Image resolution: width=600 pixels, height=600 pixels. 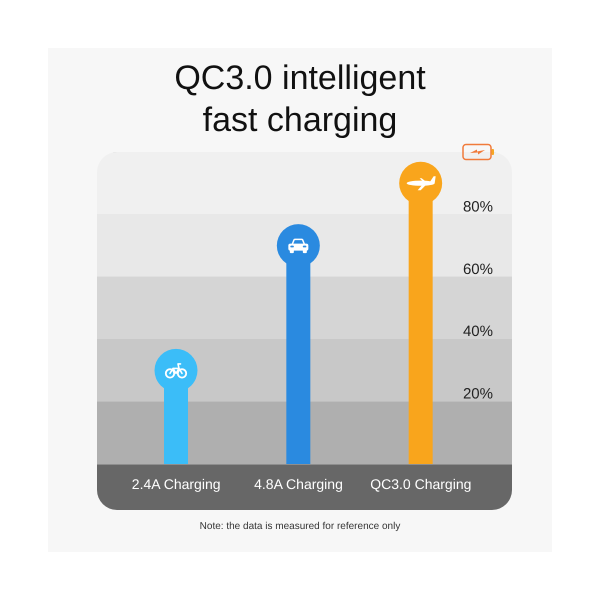 I want to click on x-tick-label: 2.4A Charging, so click(x=176, y=484).